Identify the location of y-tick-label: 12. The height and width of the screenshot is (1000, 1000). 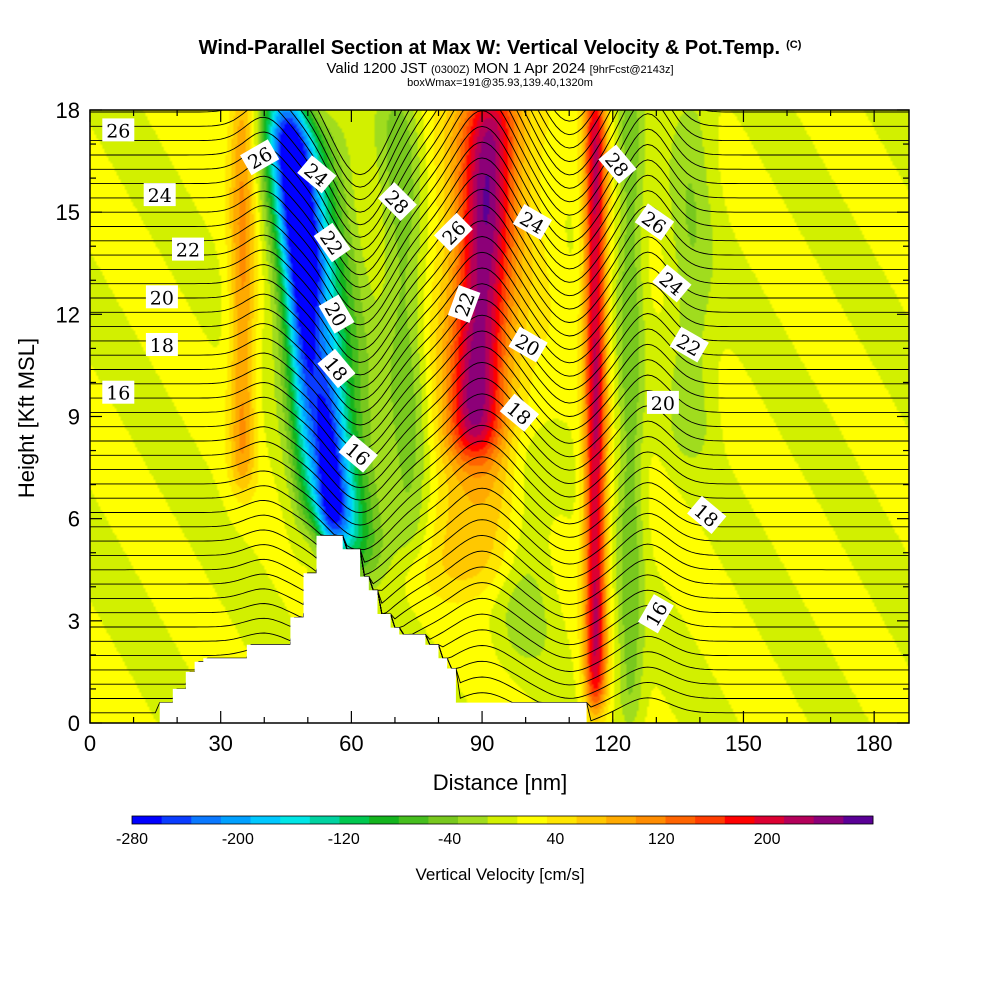
(68, 314).